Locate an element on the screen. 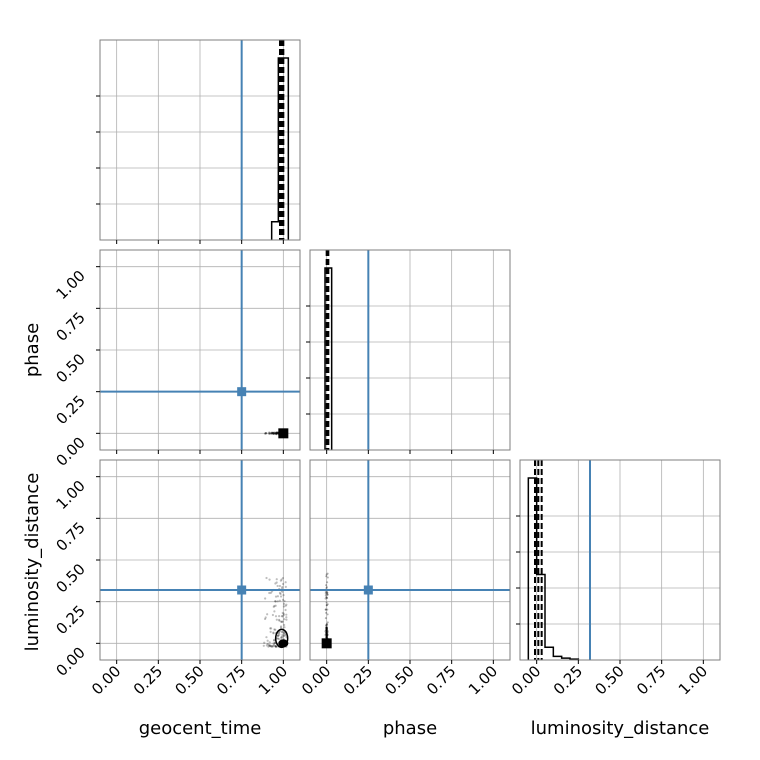  tick-label-x-geocent_time-4: 1.00 is located at coordinates (273, 680).